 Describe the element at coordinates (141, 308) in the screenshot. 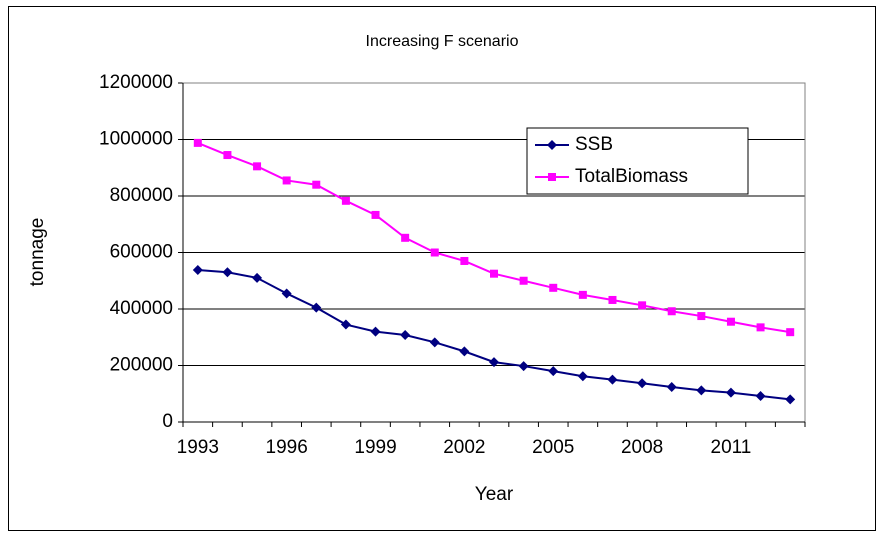

I see `y-tick-label: 400000` at that location.